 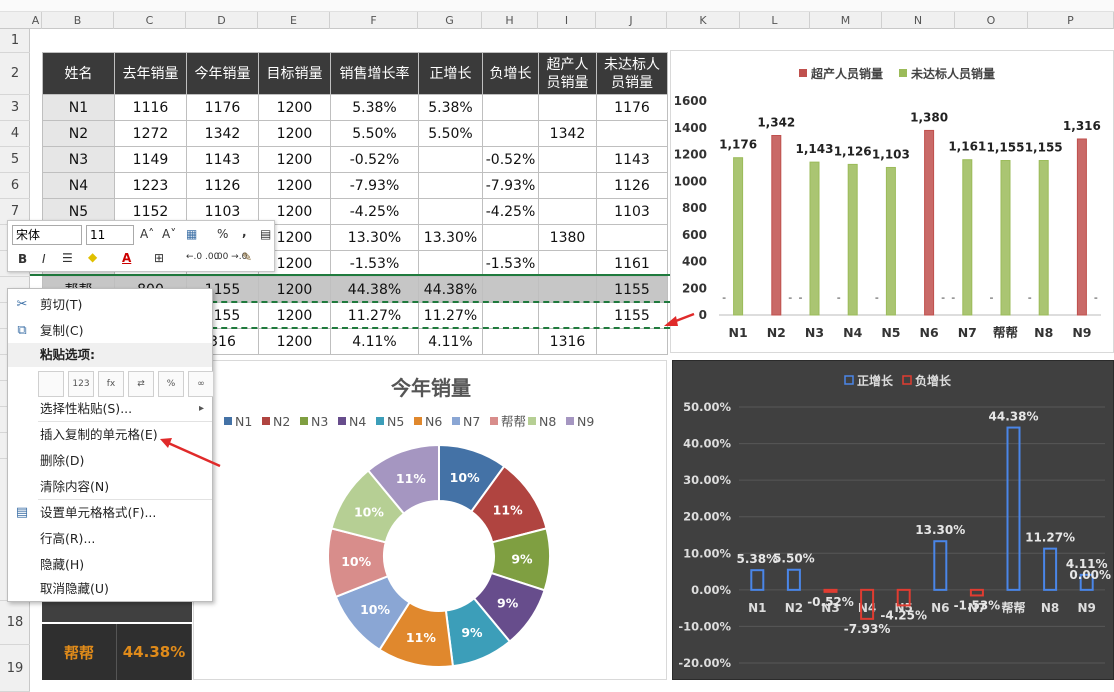 What do you see at coordinates (110, 487) in the screenshot?
I see `menu-item: 清除内容(N)` at bounding box center [110, 487].